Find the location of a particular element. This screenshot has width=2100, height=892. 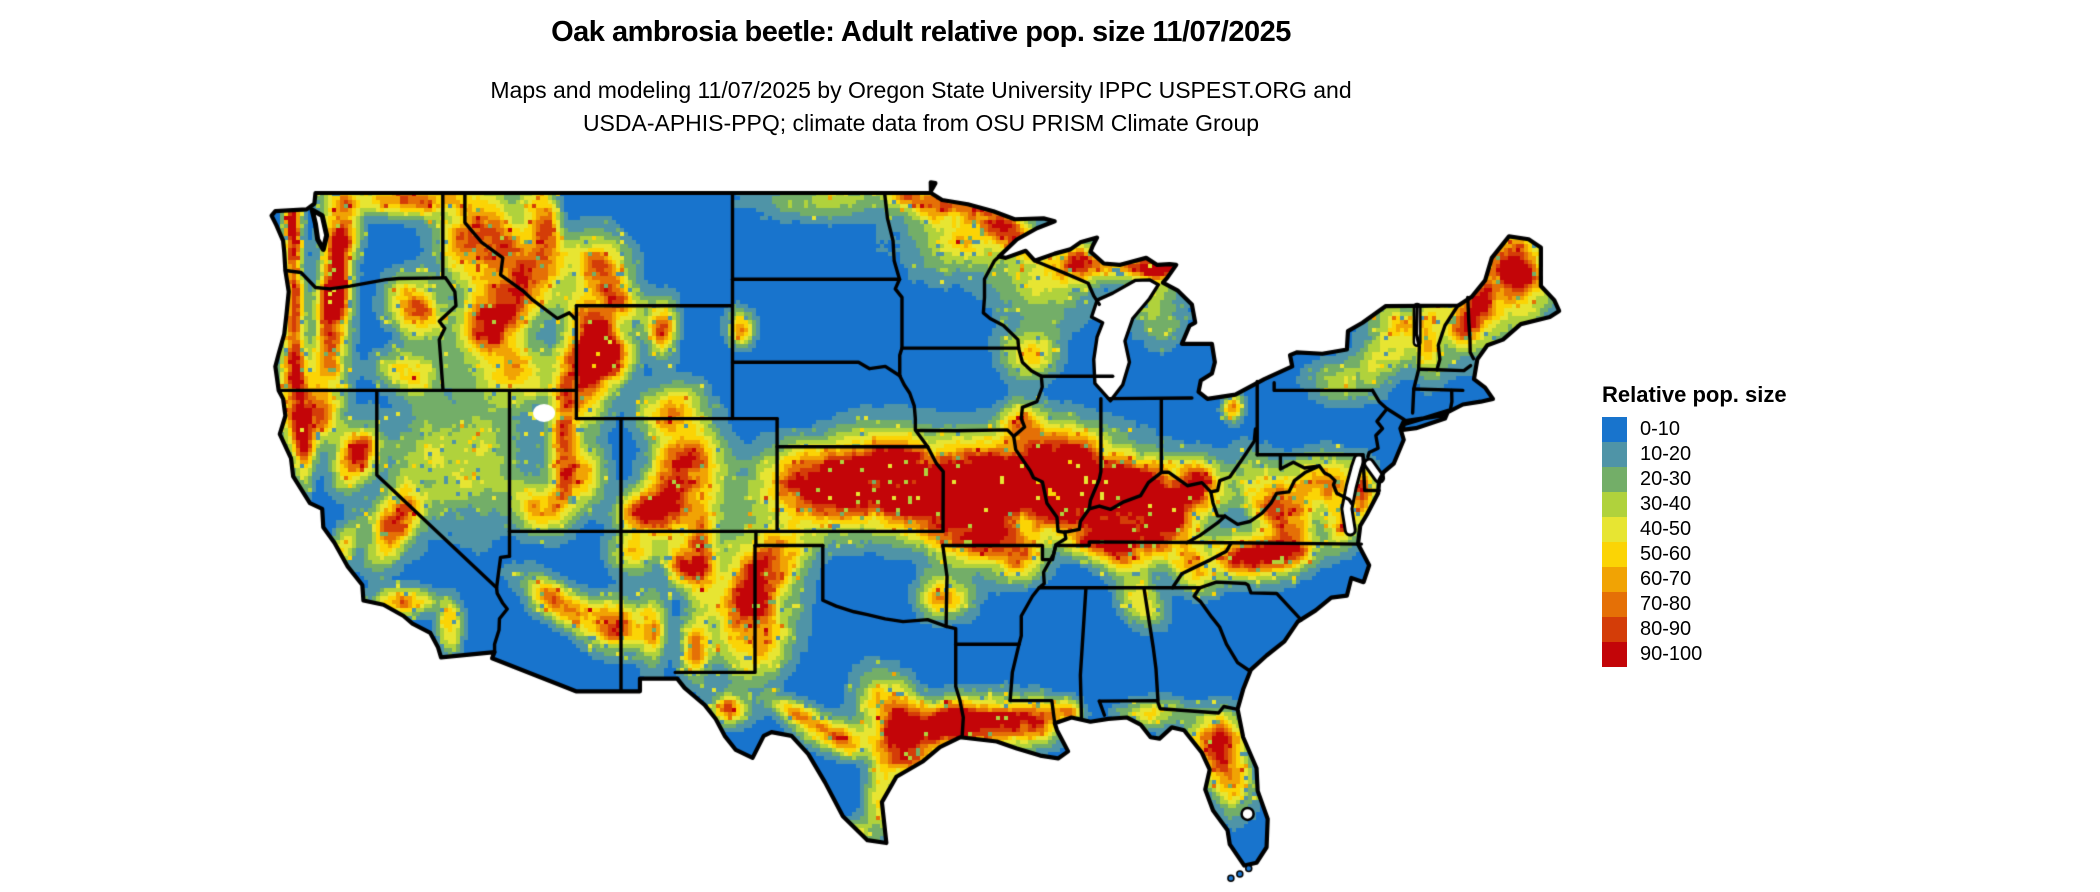

legend-label: 70-80 is located at coordinates (1666, 604).